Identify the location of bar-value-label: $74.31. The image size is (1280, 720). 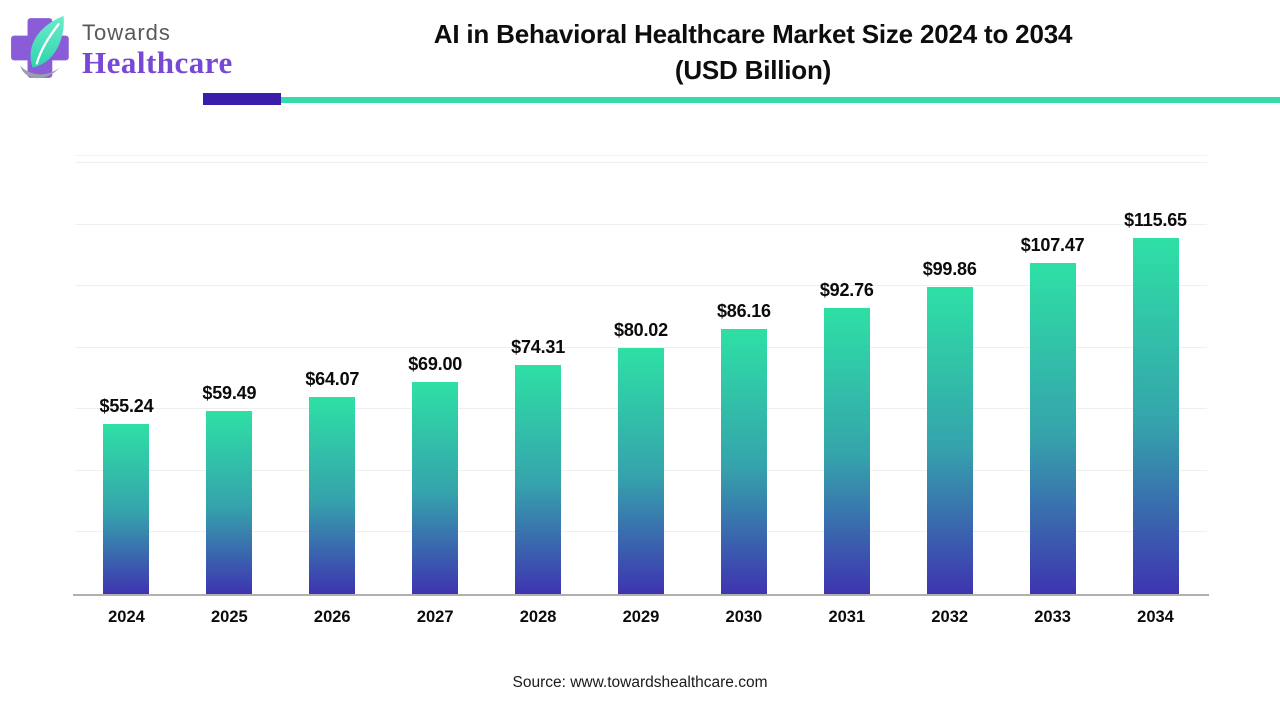
(538, 347).